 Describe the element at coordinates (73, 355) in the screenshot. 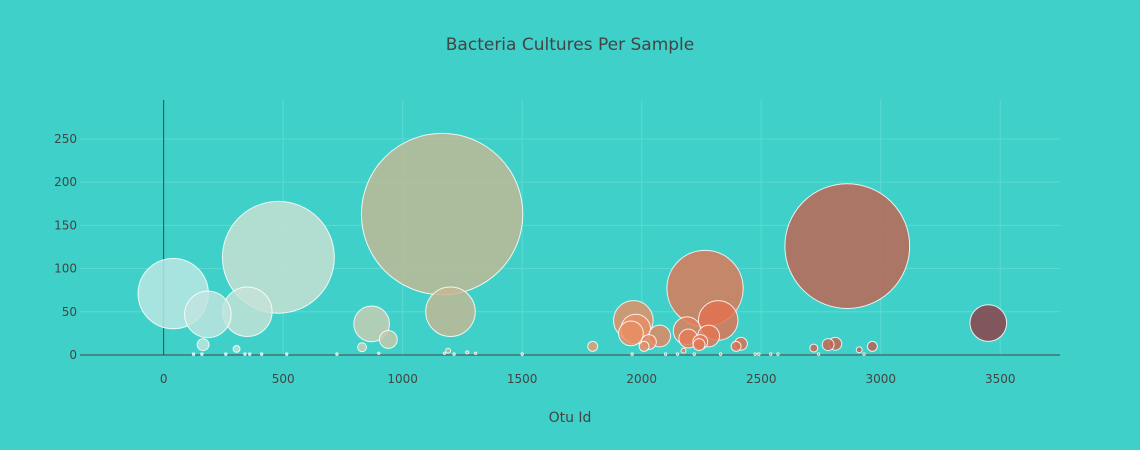

I see `y-tick-label: 0` at that location.